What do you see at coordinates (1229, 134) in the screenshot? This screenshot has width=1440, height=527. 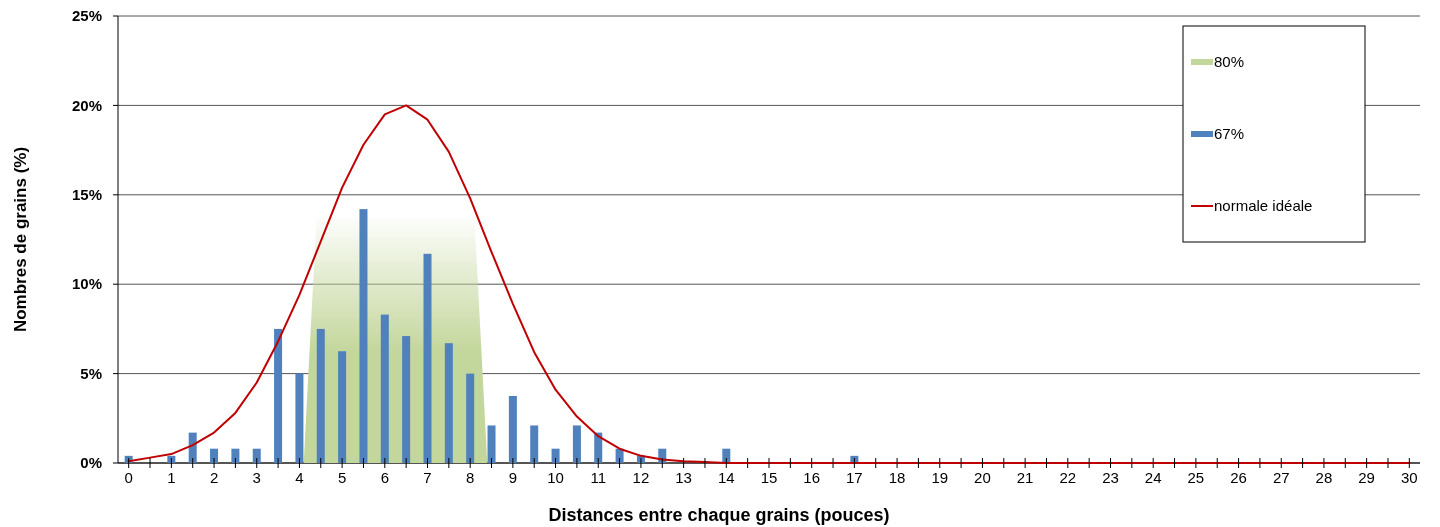 I see `legend-label: 67%` at bounding box center [1229, 134].